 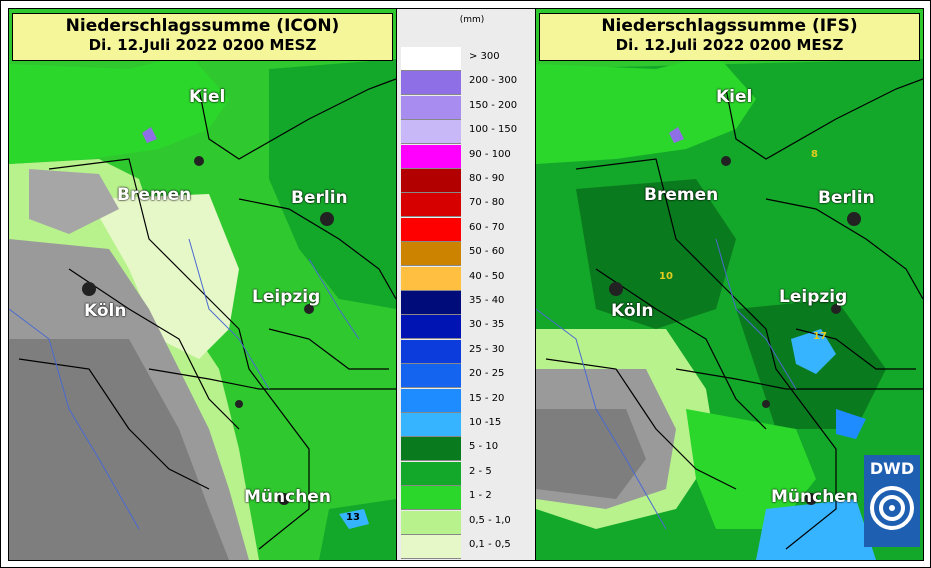 I want to click on dwd-logo-text: DWD, so click(x=892, y=468).